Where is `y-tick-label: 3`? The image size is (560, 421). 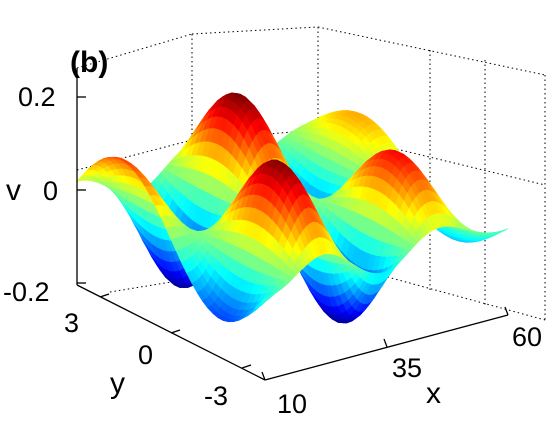
y-tick-label: 3 is located at coordinates (71, 323).